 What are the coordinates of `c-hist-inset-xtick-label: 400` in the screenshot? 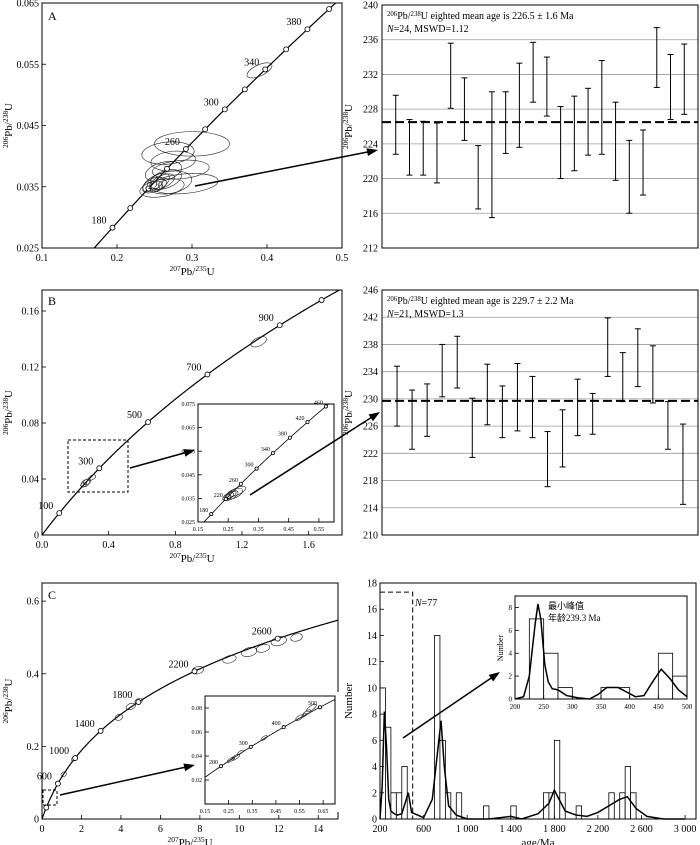 It's located at (629, 707).